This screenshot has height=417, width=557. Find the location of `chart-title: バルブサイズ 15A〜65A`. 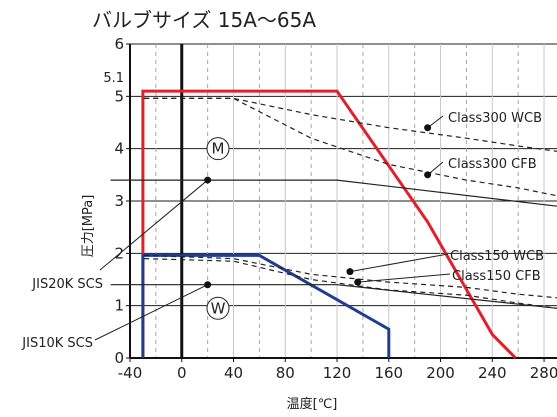

chart-title: バルブサイズ 15A〜65A is located at coordinates (204, 20).